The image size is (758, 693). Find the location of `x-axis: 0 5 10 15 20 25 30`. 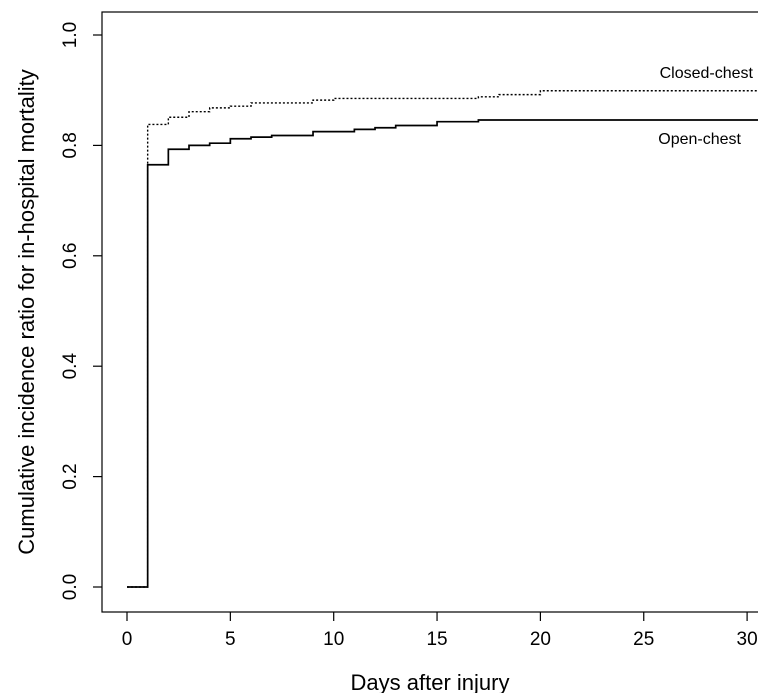

x-axis: 0 5 10 15 20 25 30 is located at coordinates (440, 631).